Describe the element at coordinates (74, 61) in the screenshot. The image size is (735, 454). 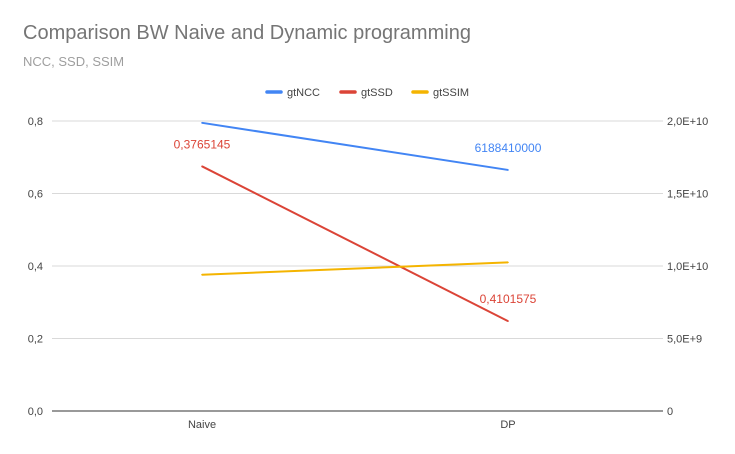
I see `chart-subtitle: NCC, SSD, SSIM` at that location.